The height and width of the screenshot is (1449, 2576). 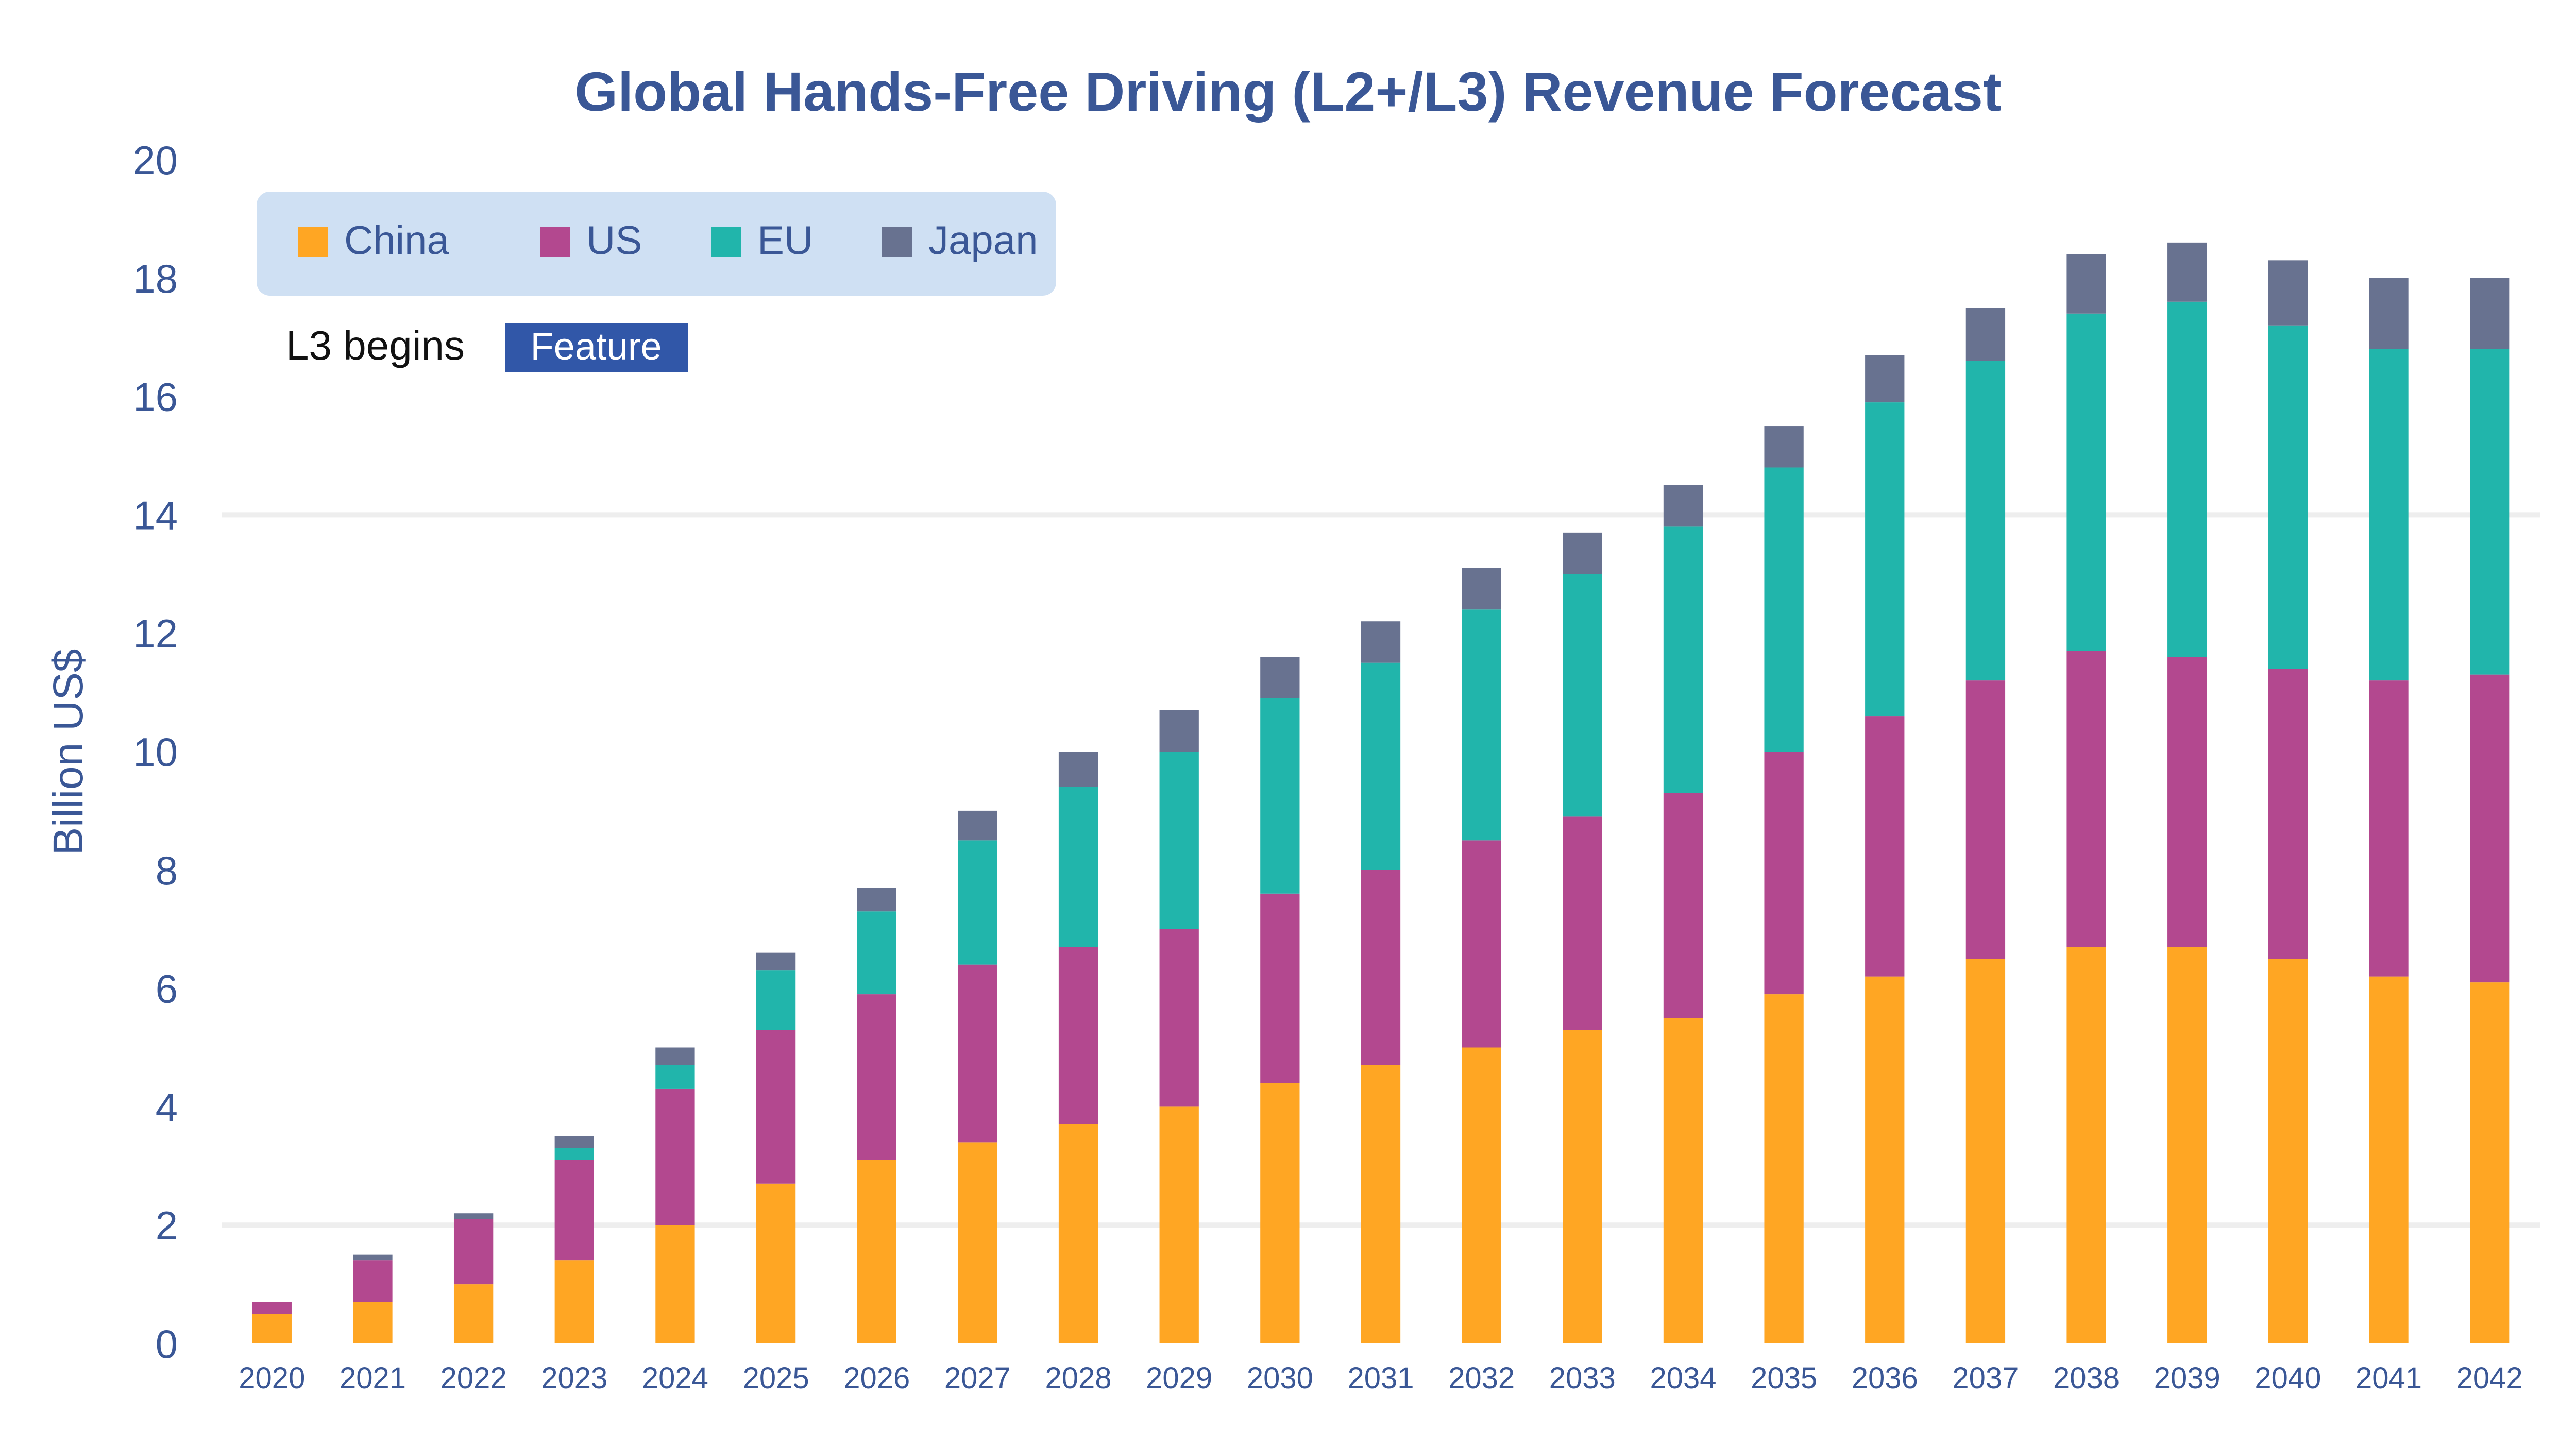 What do you see at coordinates (2187, 479) in the screenshot?
I see `bar-eu-2039` at bounding box center [2187, 479].